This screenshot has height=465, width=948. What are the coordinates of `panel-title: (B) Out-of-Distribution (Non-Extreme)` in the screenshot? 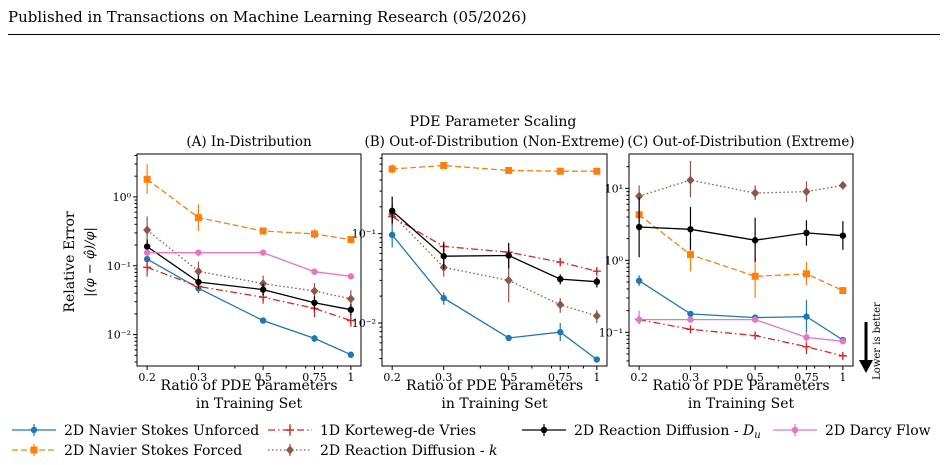 It's located at (494, 142).